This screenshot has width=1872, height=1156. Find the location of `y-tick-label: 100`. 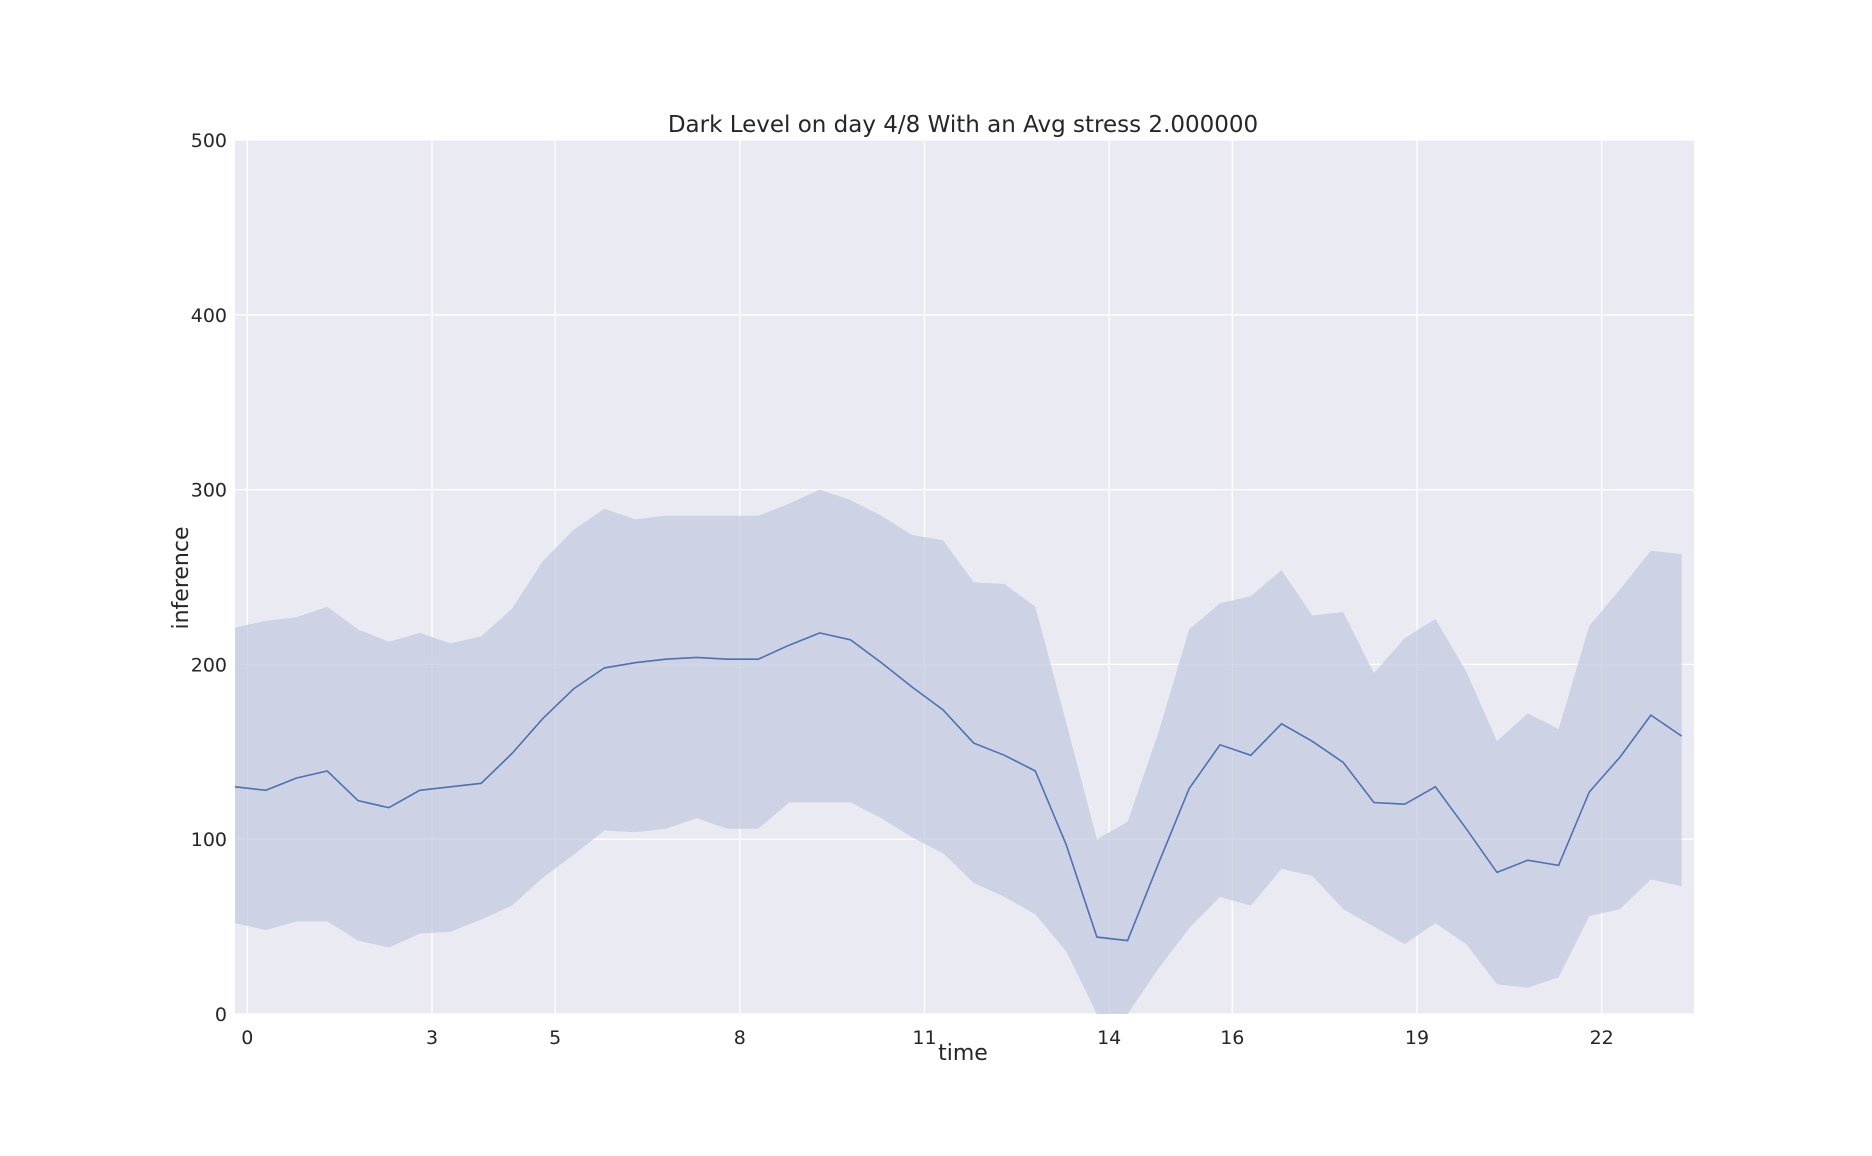

y-tick-label: 100 is located at coordinates (209, 840).